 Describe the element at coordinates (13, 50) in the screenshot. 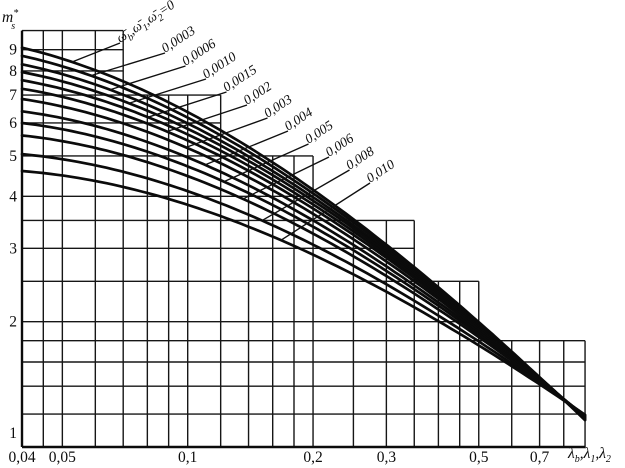

I see `y-tick-label: 9` at that location.